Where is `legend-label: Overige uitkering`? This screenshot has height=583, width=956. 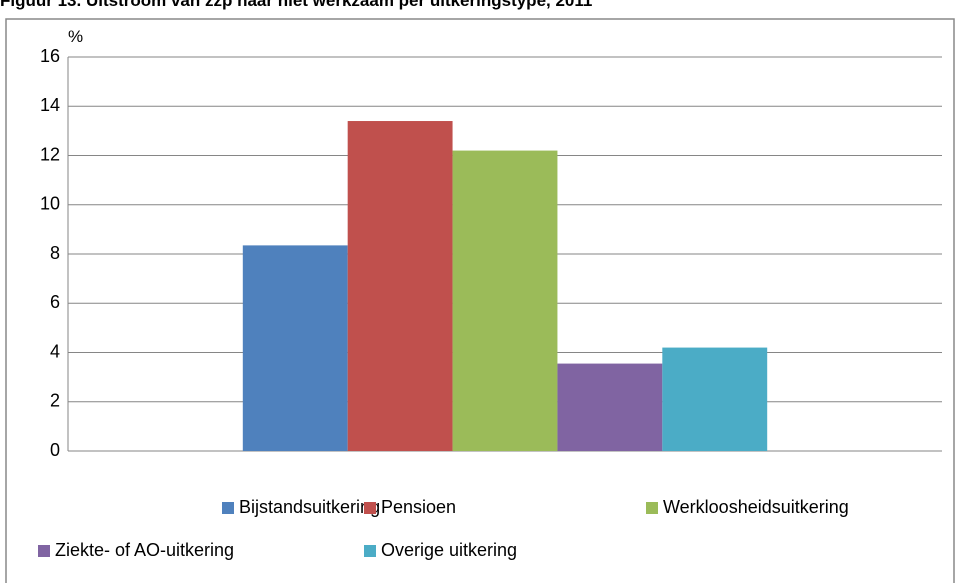 legend-label: Overige uitkering is located at coordinates (449, 550).